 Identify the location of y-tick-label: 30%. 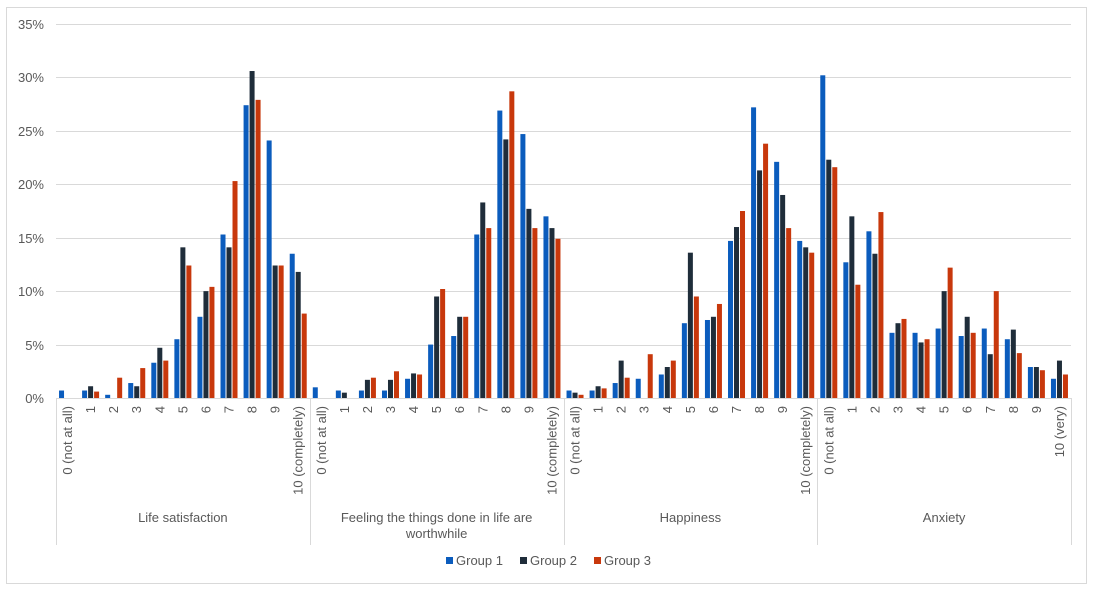
(31, 77).